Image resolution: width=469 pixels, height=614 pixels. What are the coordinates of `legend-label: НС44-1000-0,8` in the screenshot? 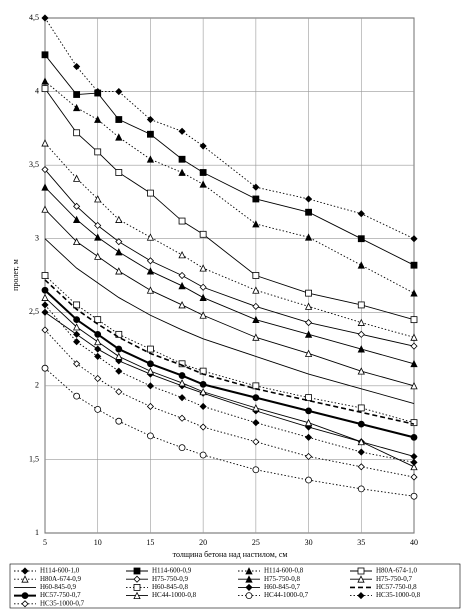 It's located at (174, 595).